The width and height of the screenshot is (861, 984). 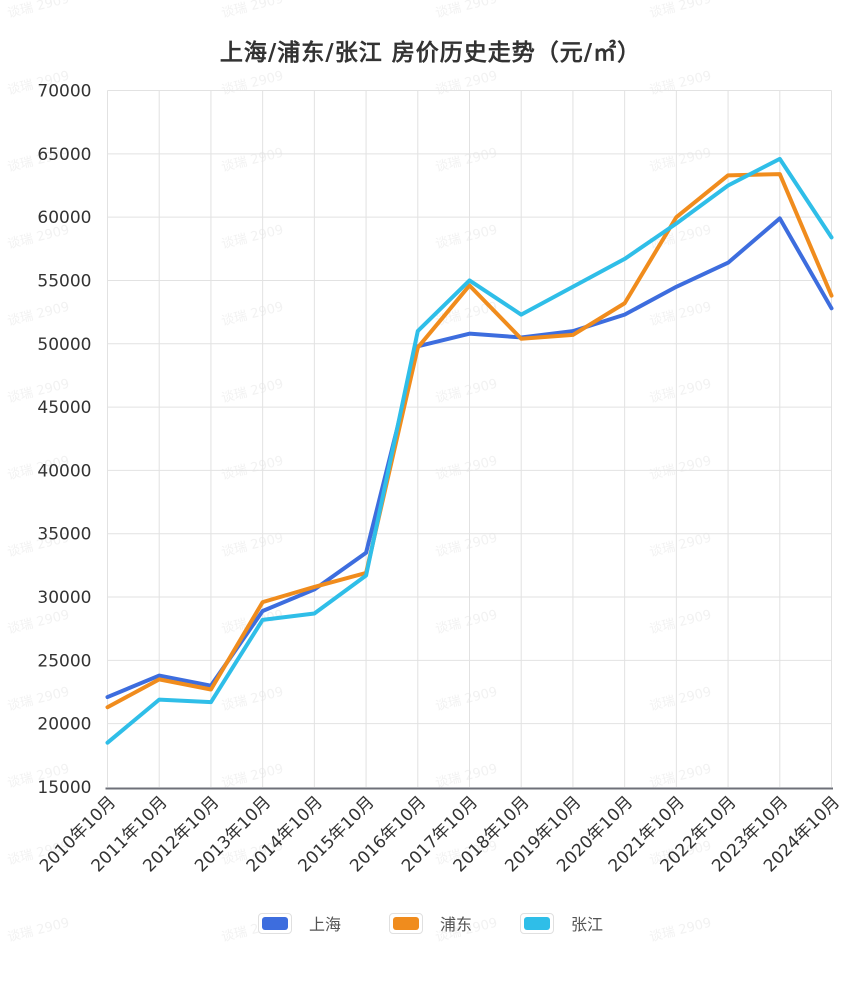 I want to click on y-tick-label: 55000, so click(x=64, y=281).